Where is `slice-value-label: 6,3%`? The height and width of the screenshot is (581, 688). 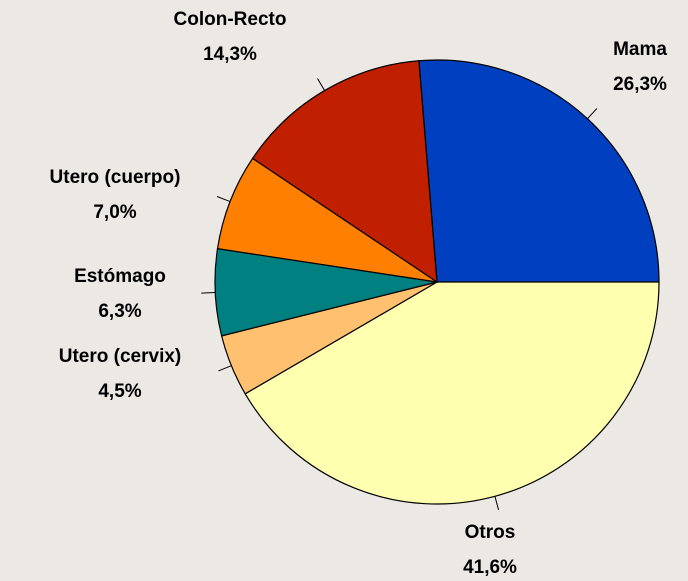
slice-value-label: 6,3% is located at coordinates (119, 311).